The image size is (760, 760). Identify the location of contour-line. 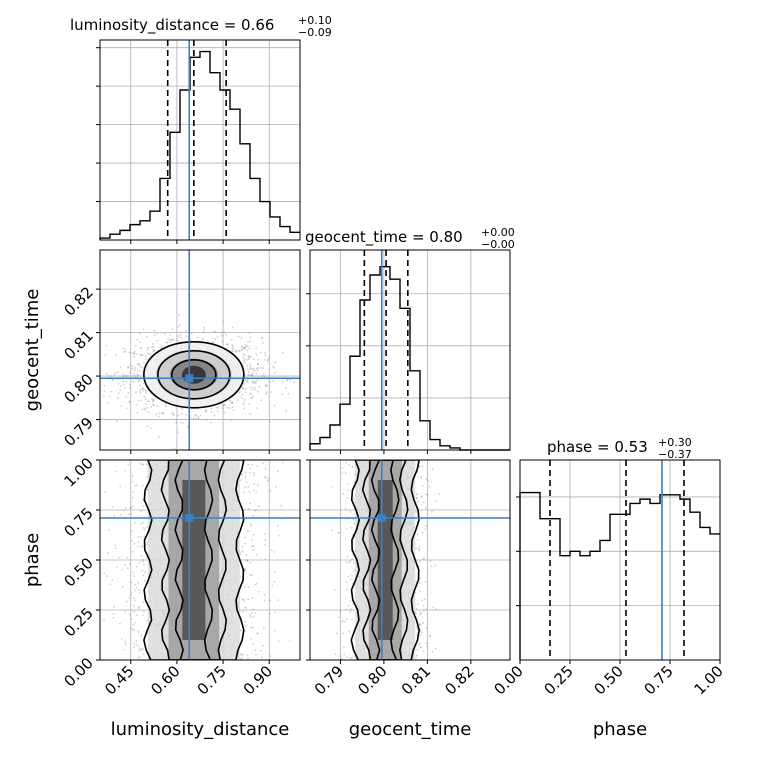
(194, 374).